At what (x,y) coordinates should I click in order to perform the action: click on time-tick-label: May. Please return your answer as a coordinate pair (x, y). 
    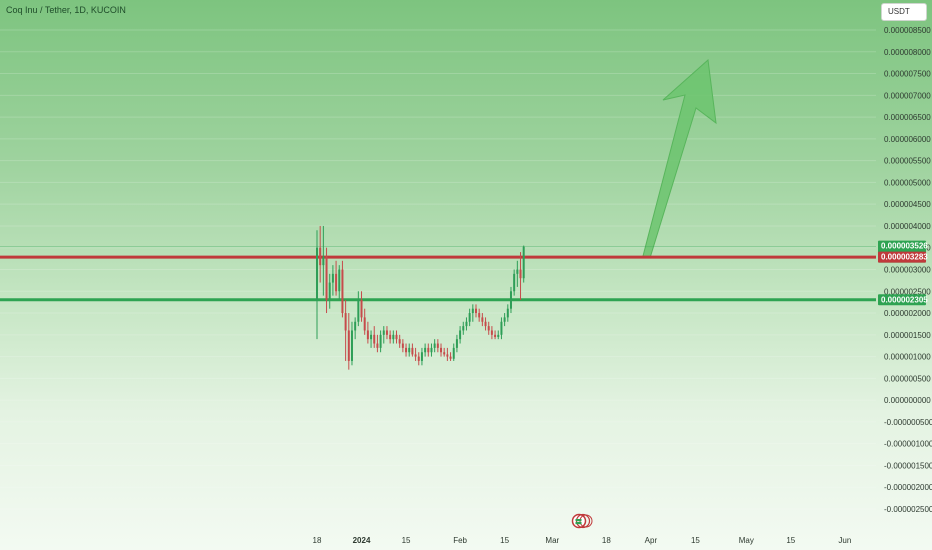
    Looking at the image, I should click on (746, 540).